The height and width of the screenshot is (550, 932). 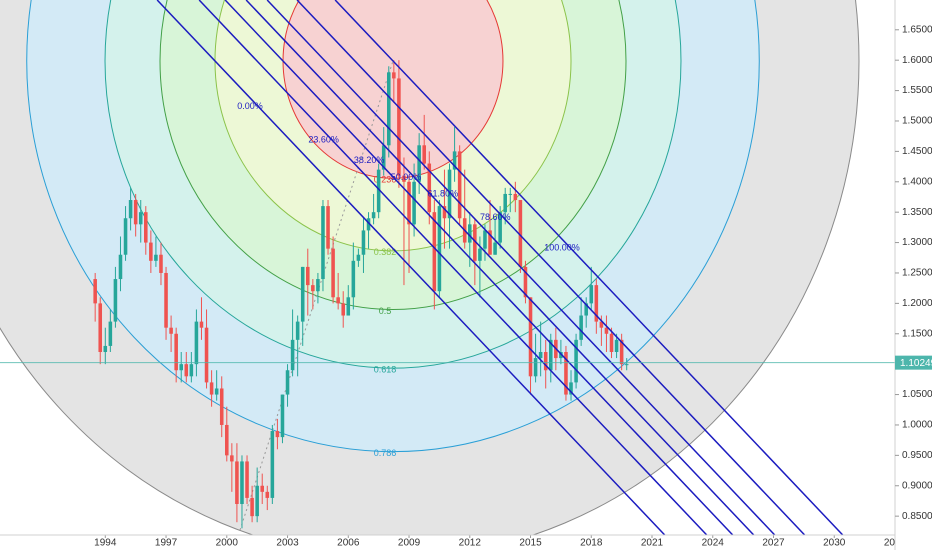 What do you see at coordinates (917, 242) in the screenshot?
I see `y-tick-label: 1.30000` at bounding box center [917, 242].